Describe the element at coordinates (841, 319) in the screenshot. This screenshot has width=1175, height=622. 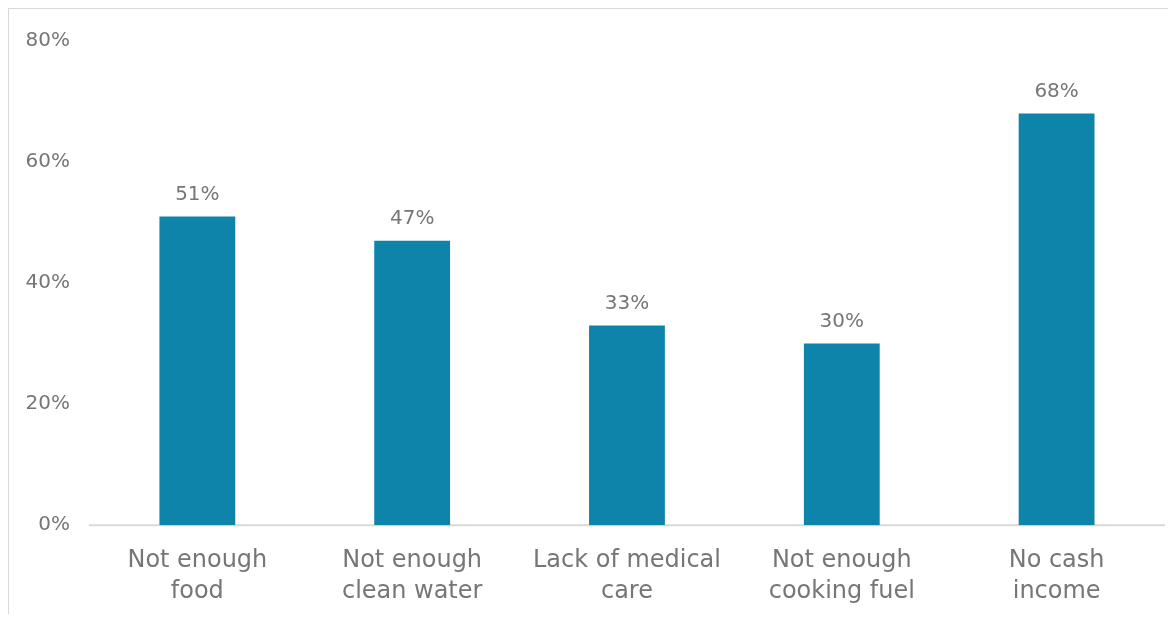
I see `data-label: 30%` at that location.